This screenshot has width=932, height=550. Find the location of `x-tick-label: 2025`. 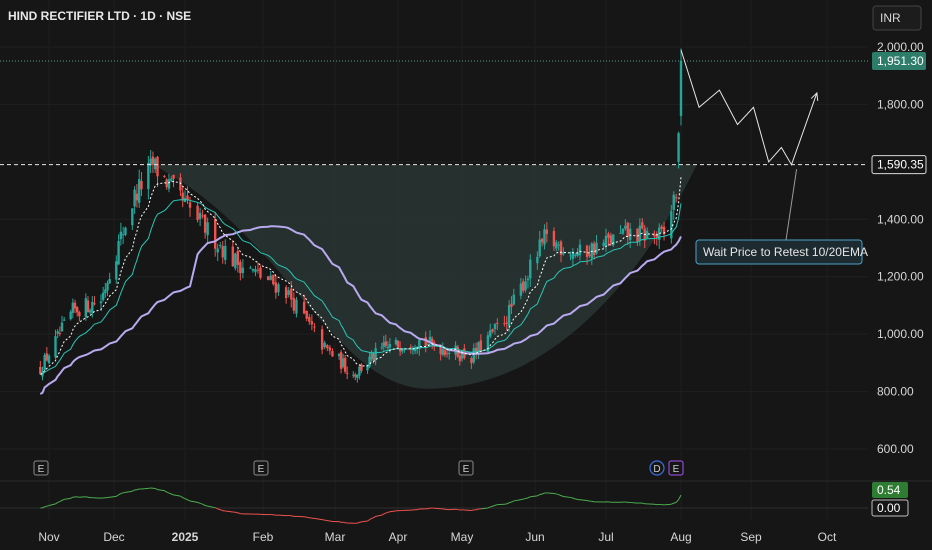

x-tick-label: 2025 is located at coordinates (185, 537).